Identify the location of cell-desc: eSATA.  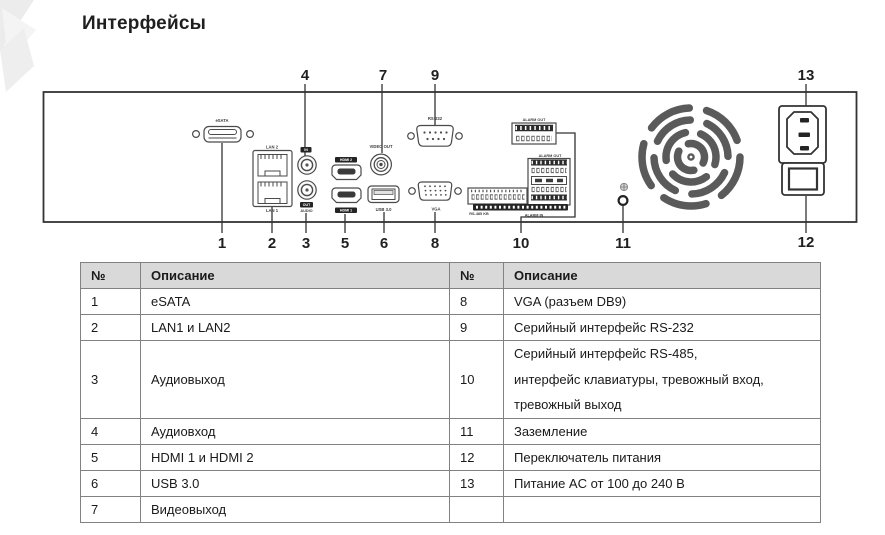
(295, 301).